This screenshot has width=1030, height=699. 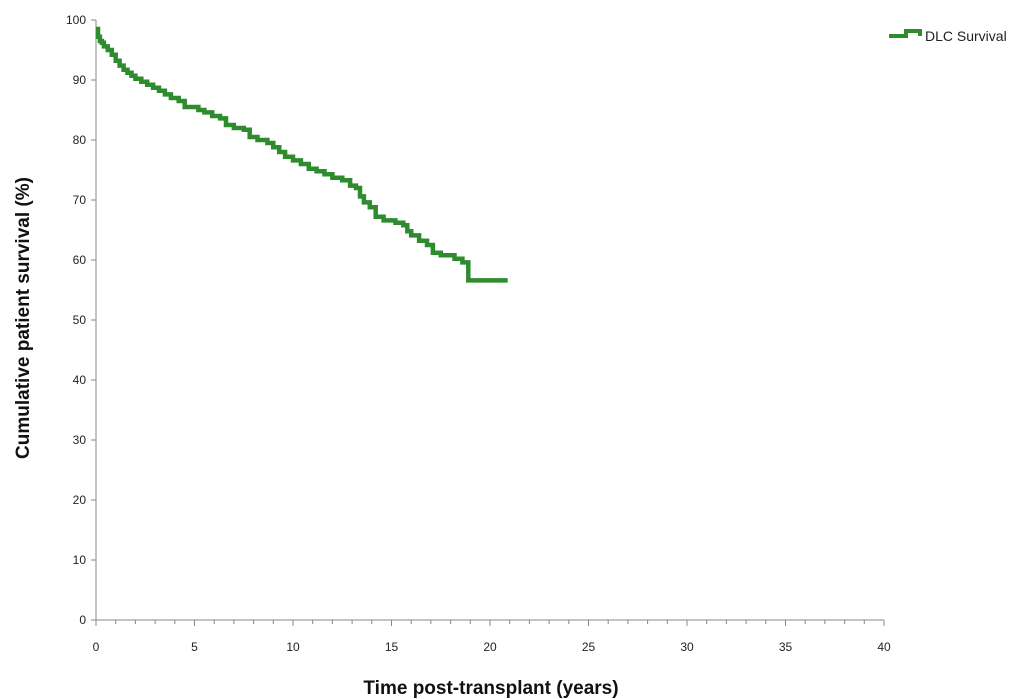 I want to click on x-tick-label: 35, so click(x=786, y=647).